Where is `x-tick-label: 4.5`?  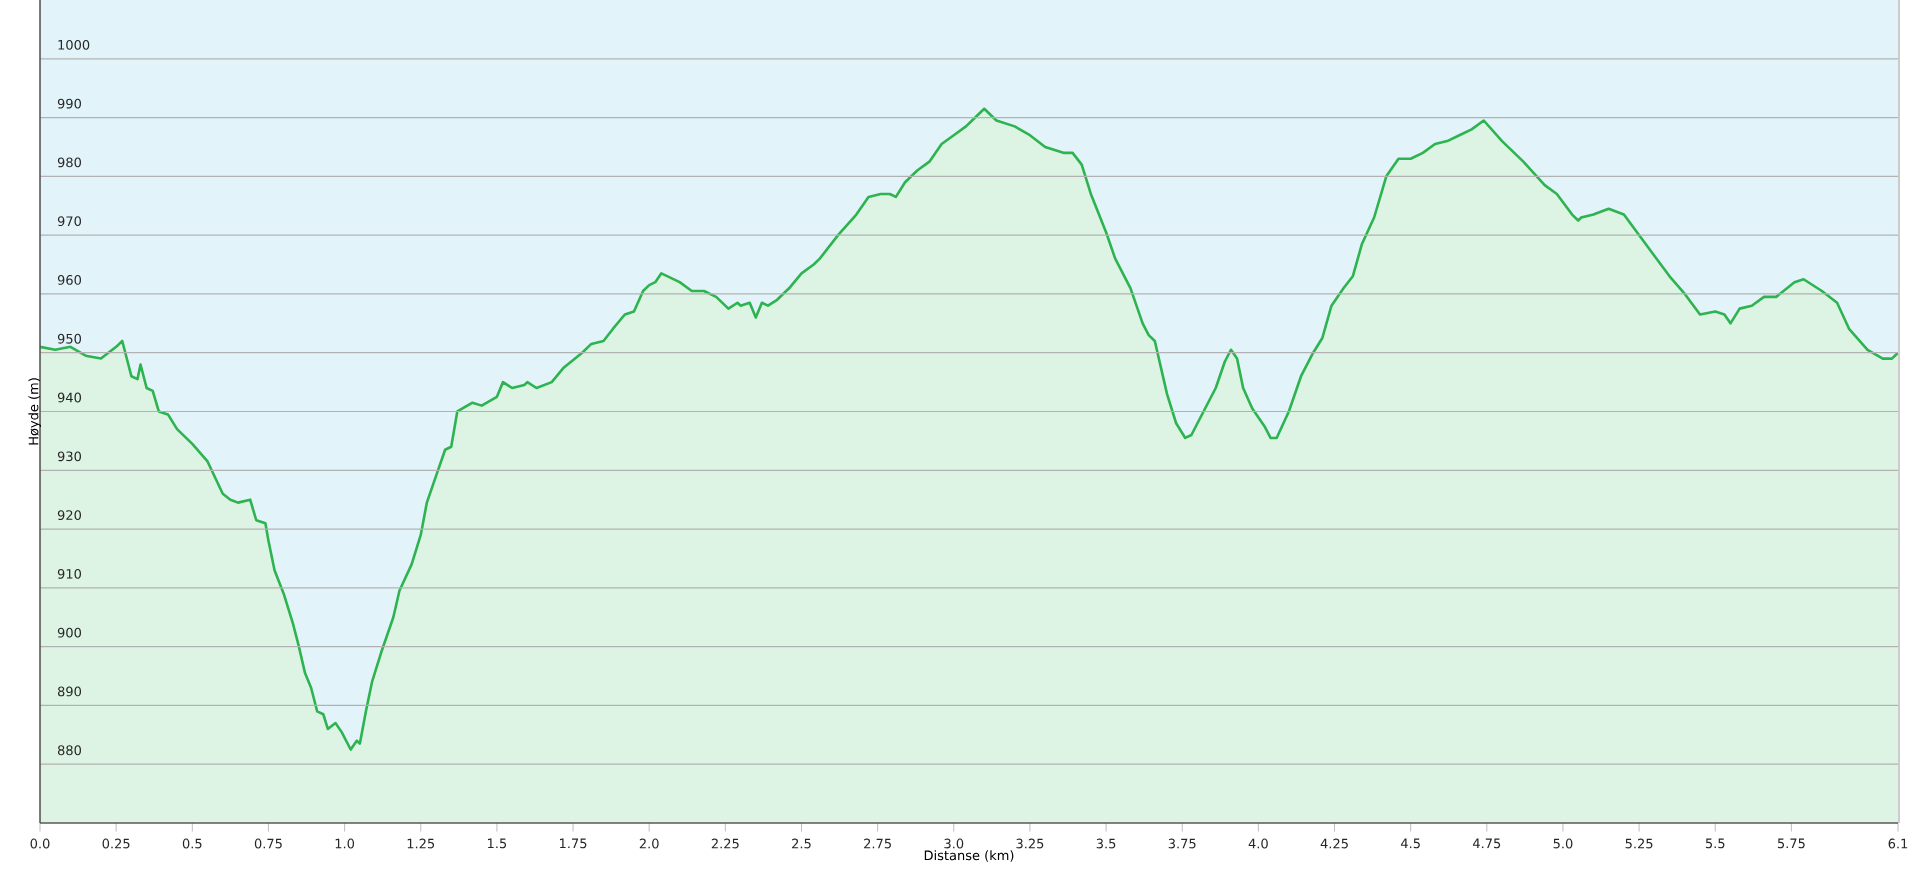 x-tick-label: 4.5 is located at coordinates (1410, 843).